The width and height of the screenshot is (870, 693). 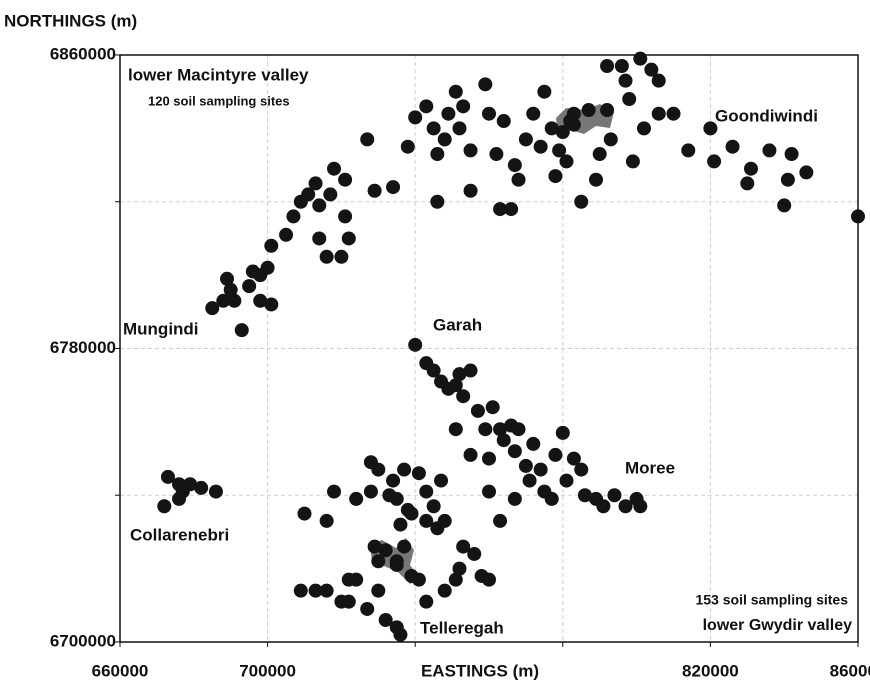 What do you see at coordinates (778, 625) in the screenshot?
I see `annotation: lower Gwydir valley` at bounding box center [778, 625].